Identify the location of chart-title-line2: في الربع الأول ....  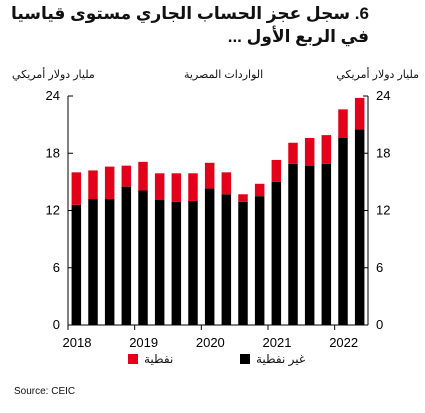
(298, 36).